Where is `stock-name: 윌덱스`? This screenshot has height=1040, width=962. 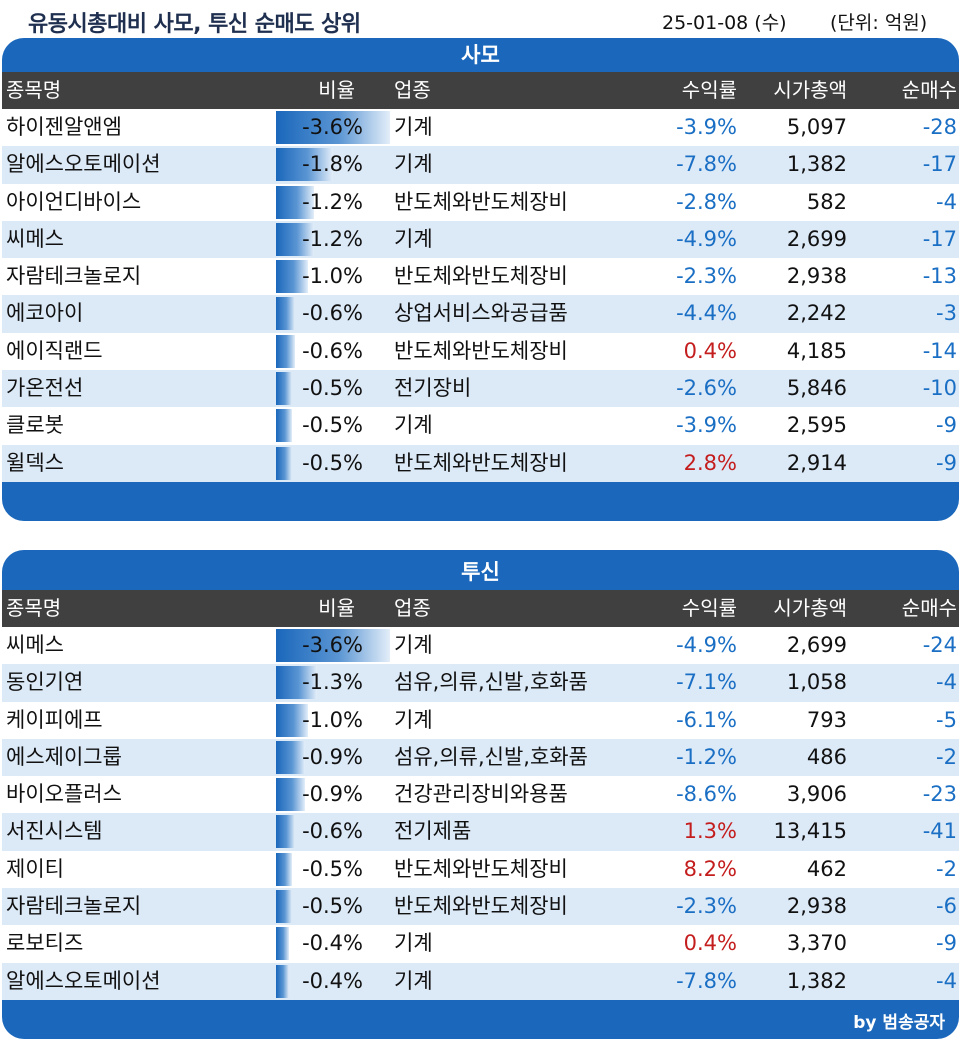
stock-name: 윌덱스 is located at coordinates (35, 462).